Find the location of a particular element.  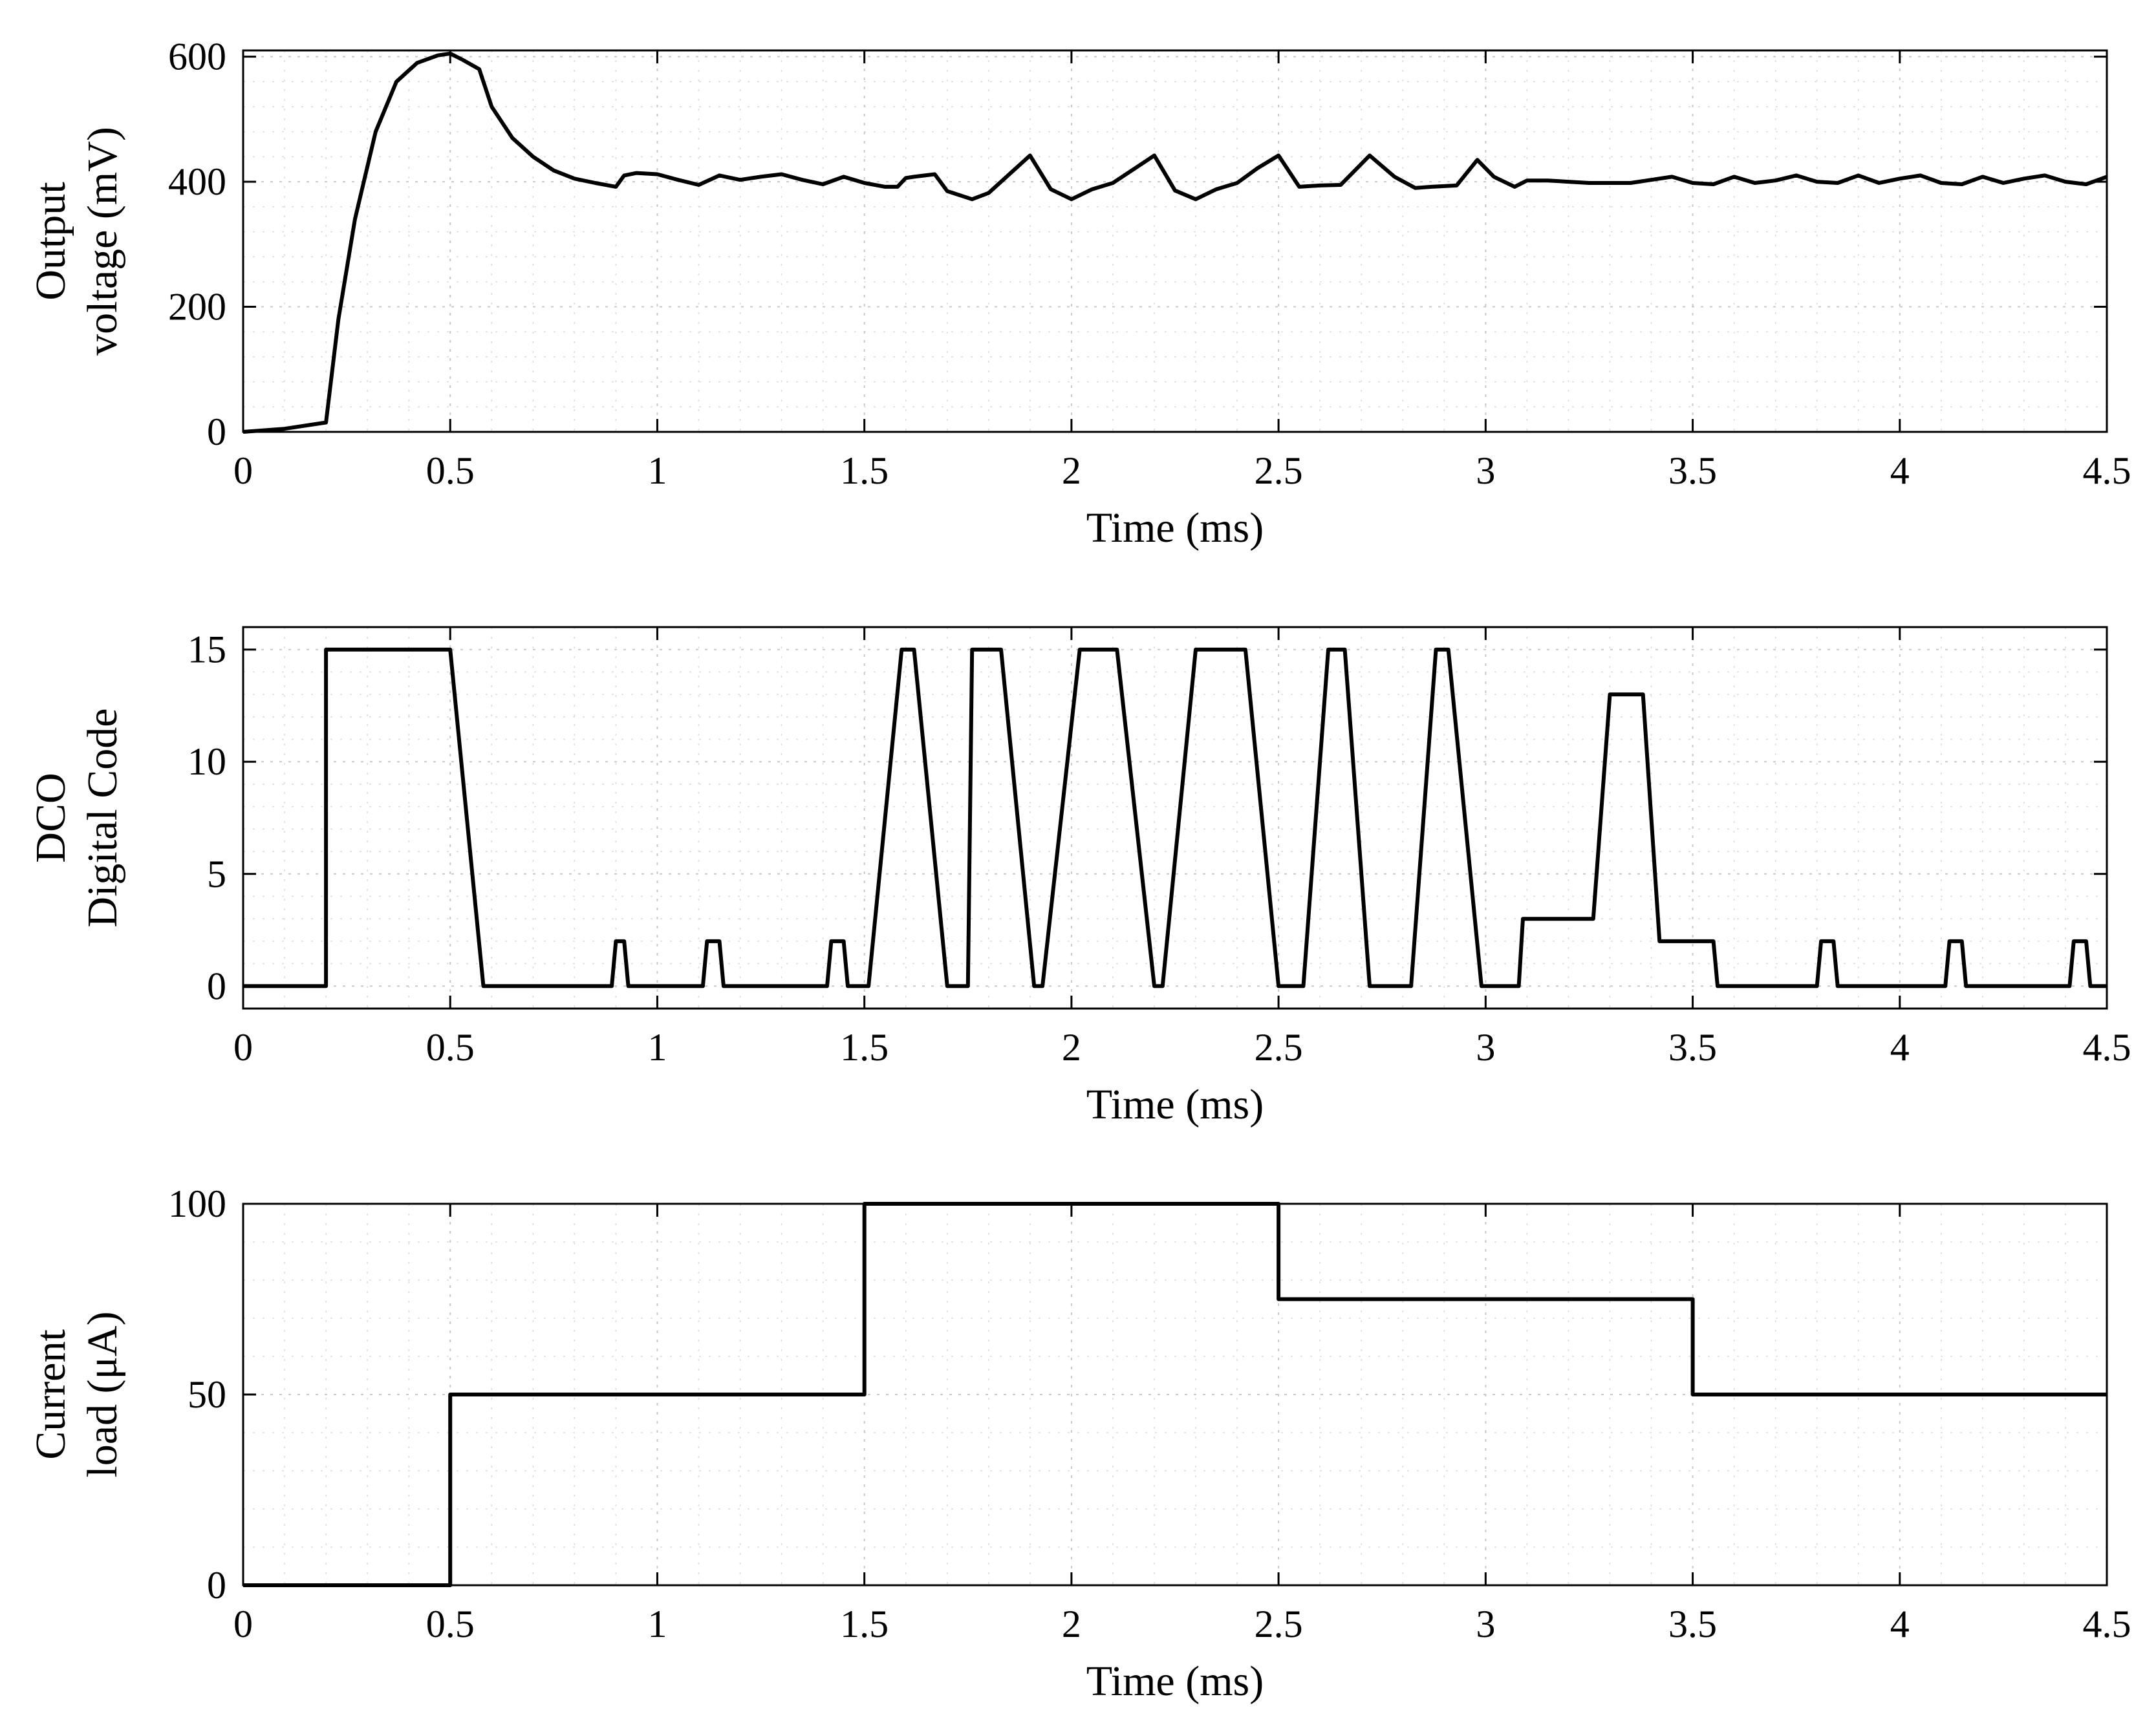

y-tick-label: 200 is located at coordinates (197, 307).